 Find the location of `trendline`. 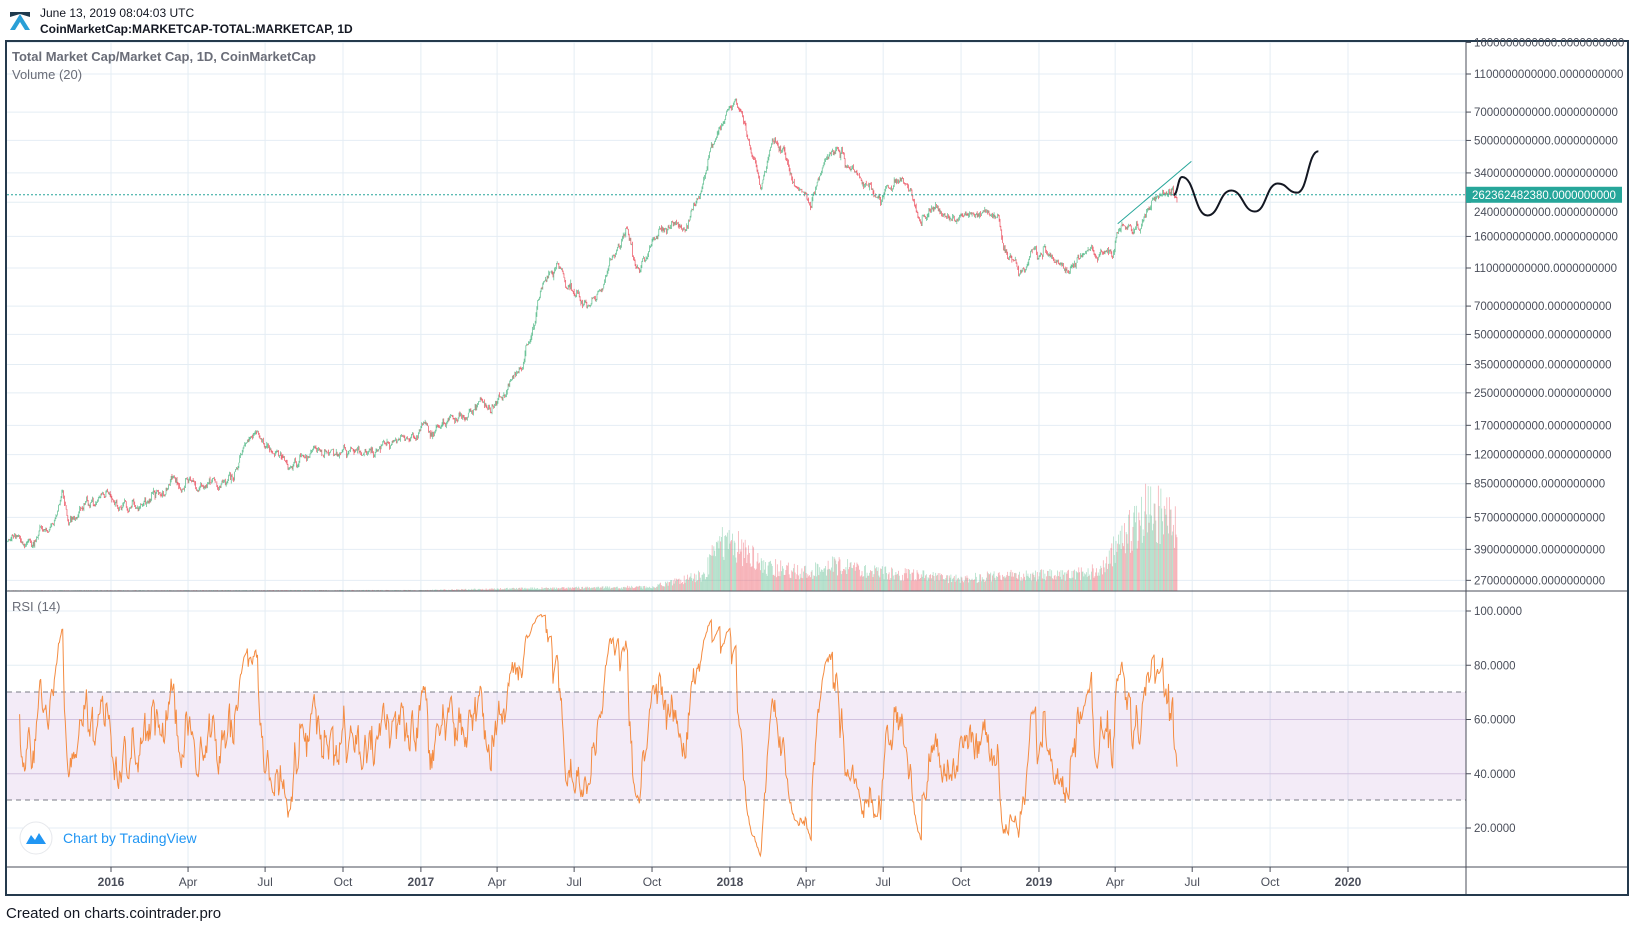

trendline is located at coordinates (1154, 192).